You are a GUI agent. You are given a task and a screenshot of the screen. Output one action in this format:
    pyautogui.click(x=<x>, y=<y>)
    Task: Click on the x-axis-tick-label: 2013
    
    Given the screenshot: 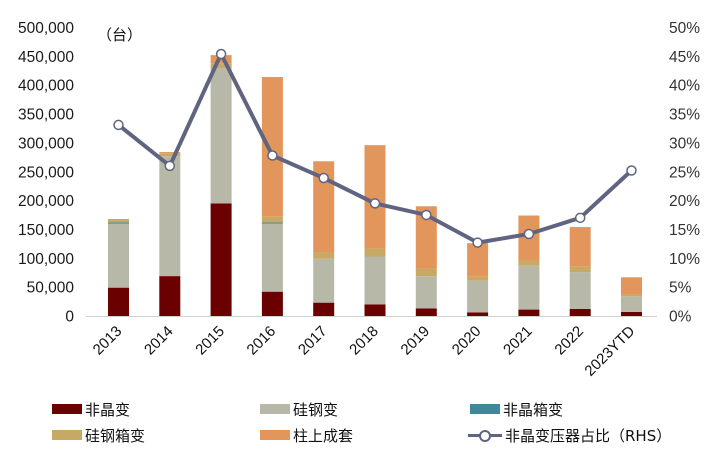 What is the action you would take?
    pyautogui.click(x=108, y=341)
    